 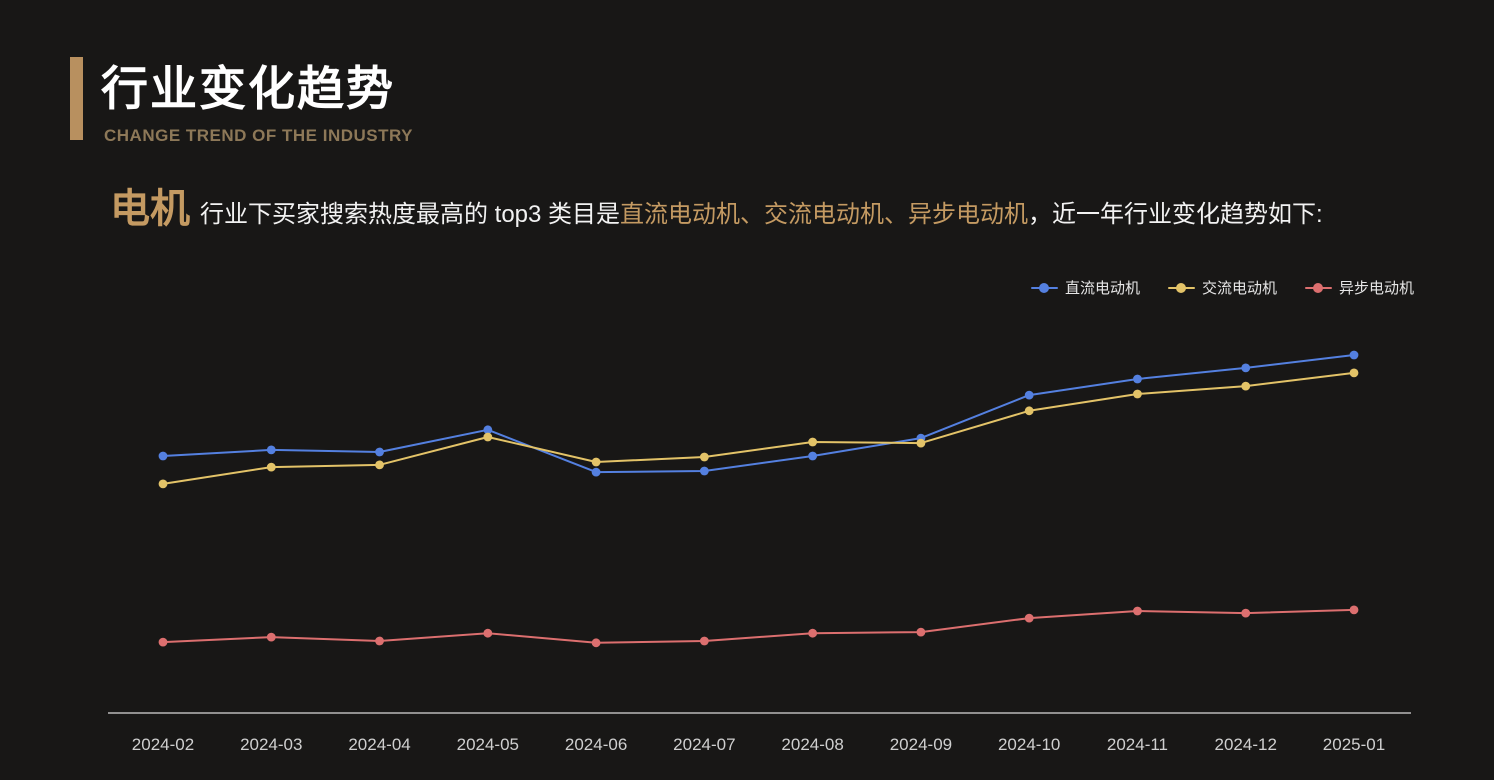 I want to click on intro-text-before: 行业下买家搜索热度最高的 top3 类目是, so click(x=410, y=214).